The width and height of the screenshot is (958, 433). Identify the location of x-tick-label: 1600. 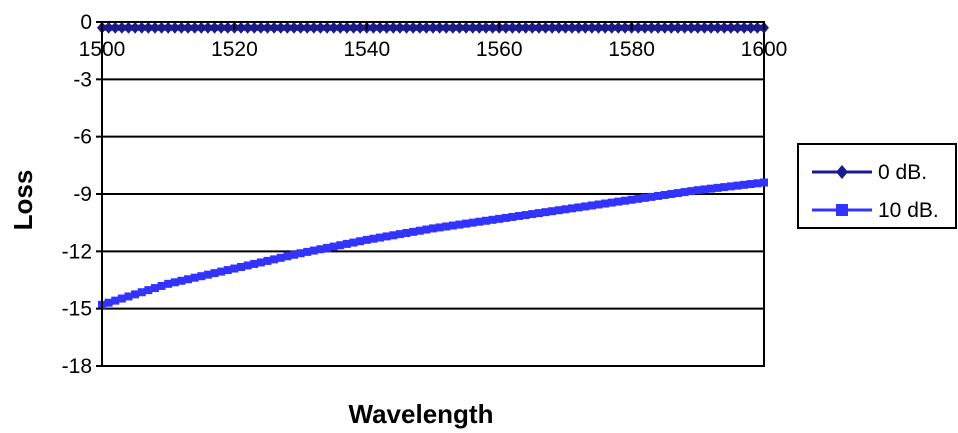
(764, 49).